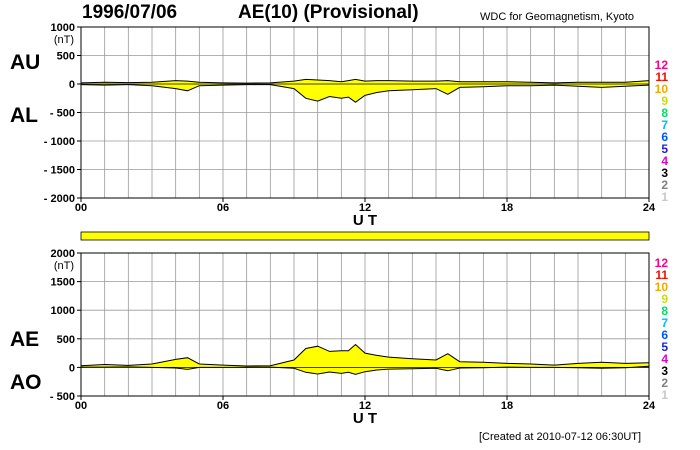 The image size is (700, 450). Describe the element at coordinates (365, 355) in the screenshot. I see `series-line-ae` at that location.